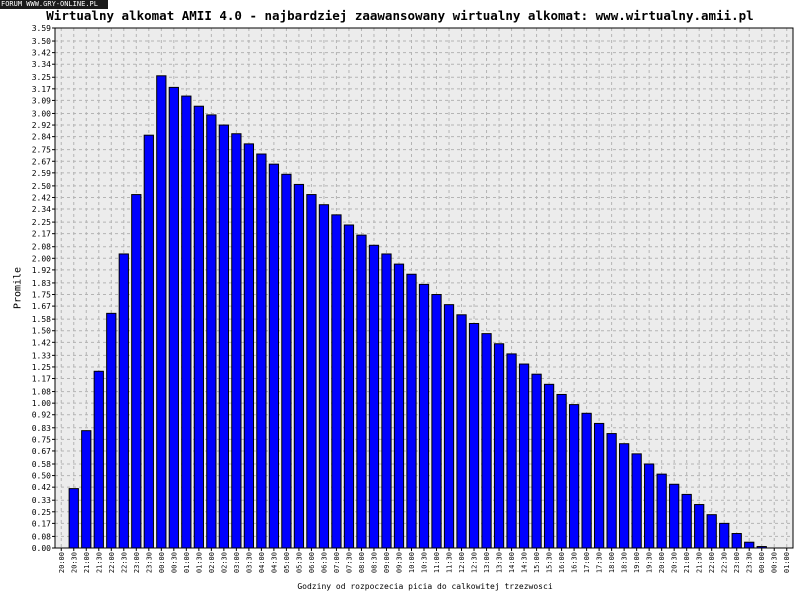 Image resolution: width=800 pixels, height=600 pixels. Describe the element at coordinates (475, 562) in the screenshot. I see `x-tick-label: 12:30` at that location.